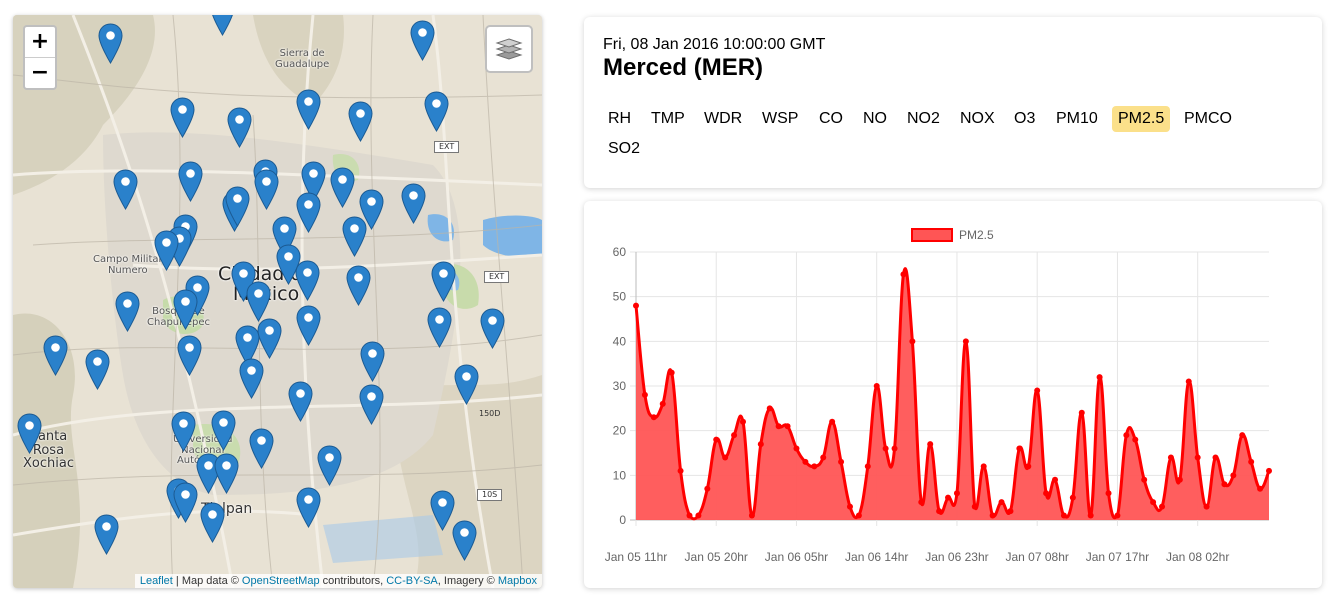 The width and height of the screenshot is (1338, 606). What do you see at coordinates (517, 581) in the screenshot?
I see `mapbox-link: Mapbox` at bounding box center [517, 581].